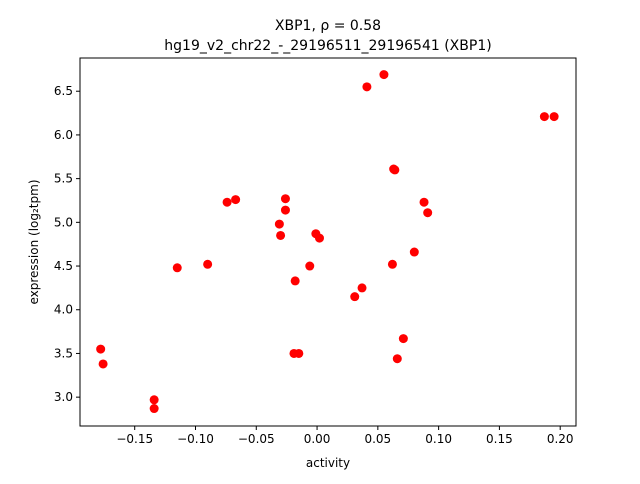 The height and width of the screenshot is (484, 640). I want to click on x-tick-label: 0.00, so click(317, 439).